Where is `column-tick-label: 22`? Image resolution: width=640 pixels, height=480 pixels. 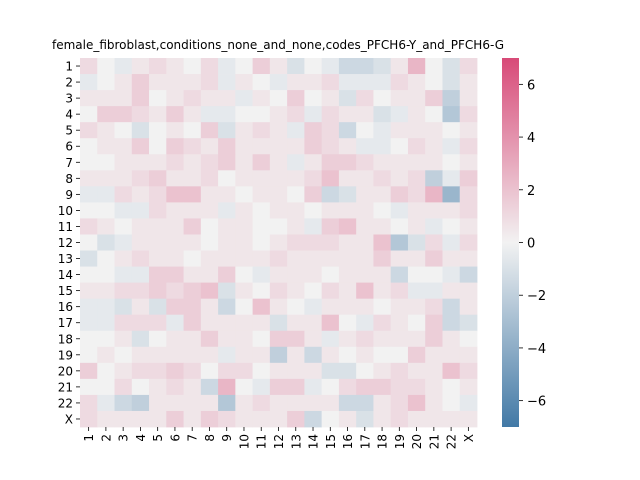
column-tick-label: 22 is located at coordinates (452, 441).